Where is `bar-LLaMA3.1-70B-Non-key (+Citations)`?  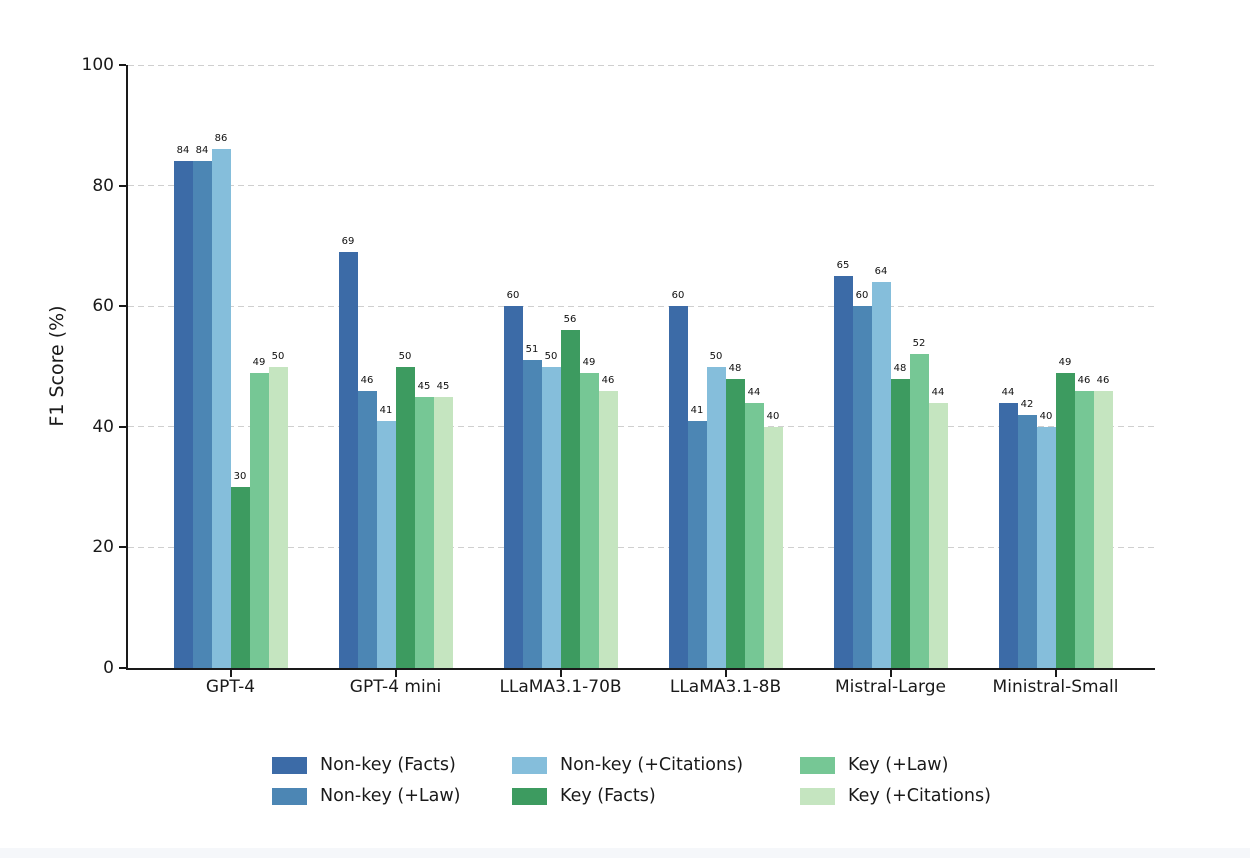 bar-LLaMA3.1-70B-Non-key (+Citations) is located at coordinates (551, 517).